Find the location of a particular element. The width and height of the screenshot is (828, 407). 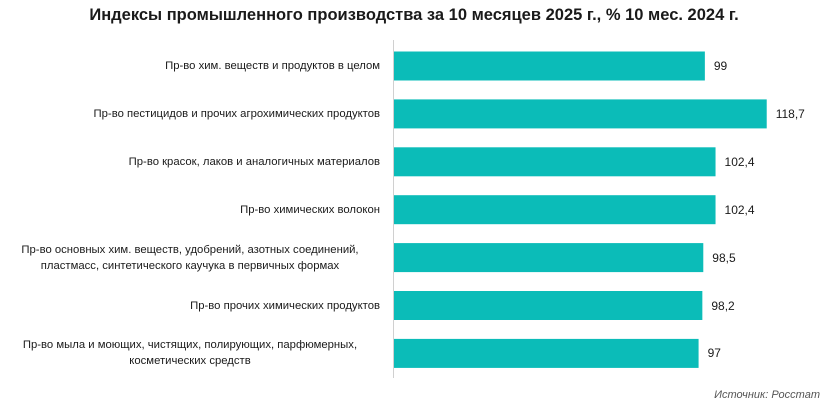

category-label: Пр-во прочих химических продуктов is located at coordinates (285, 305).